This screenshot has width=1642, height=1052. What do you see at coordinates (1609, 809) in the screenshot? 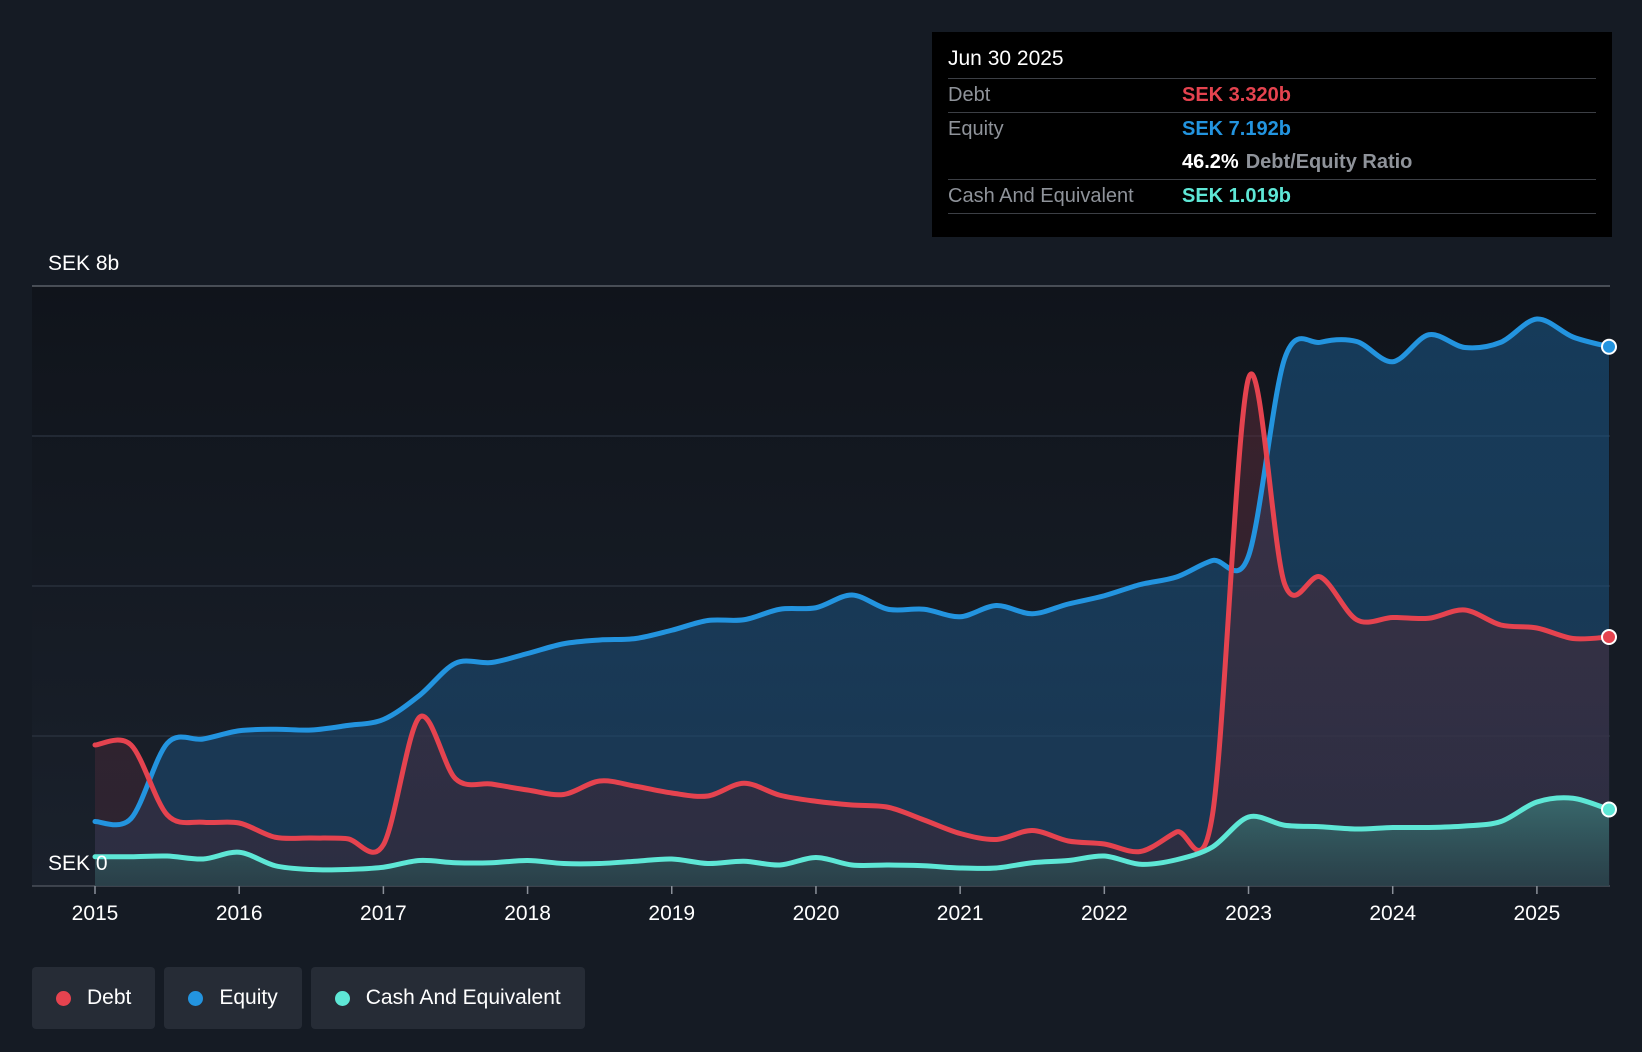
I see `cash-and-equivalent-end-marker` at bounding box center [1609, 809].